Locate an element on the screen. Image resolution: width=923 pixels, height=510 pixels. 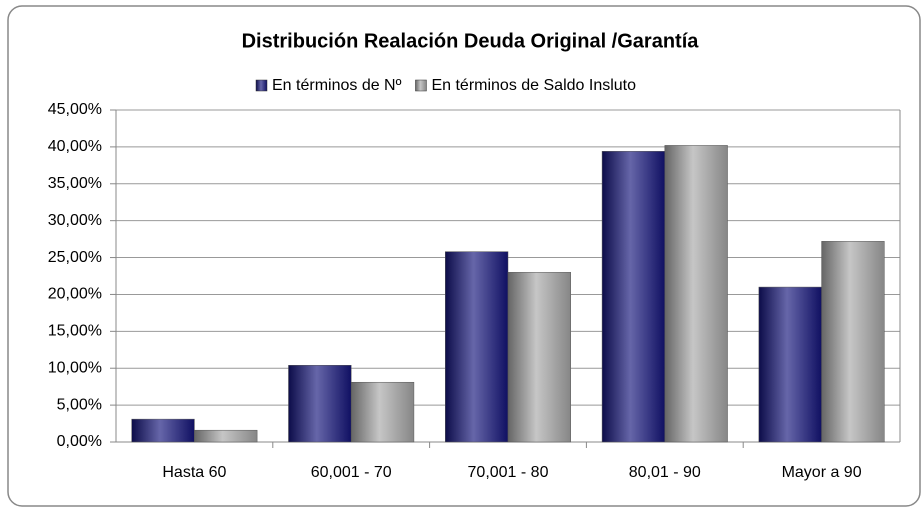
x-tick-label: 70,001 - 80 is located at coordinates (508, 472).